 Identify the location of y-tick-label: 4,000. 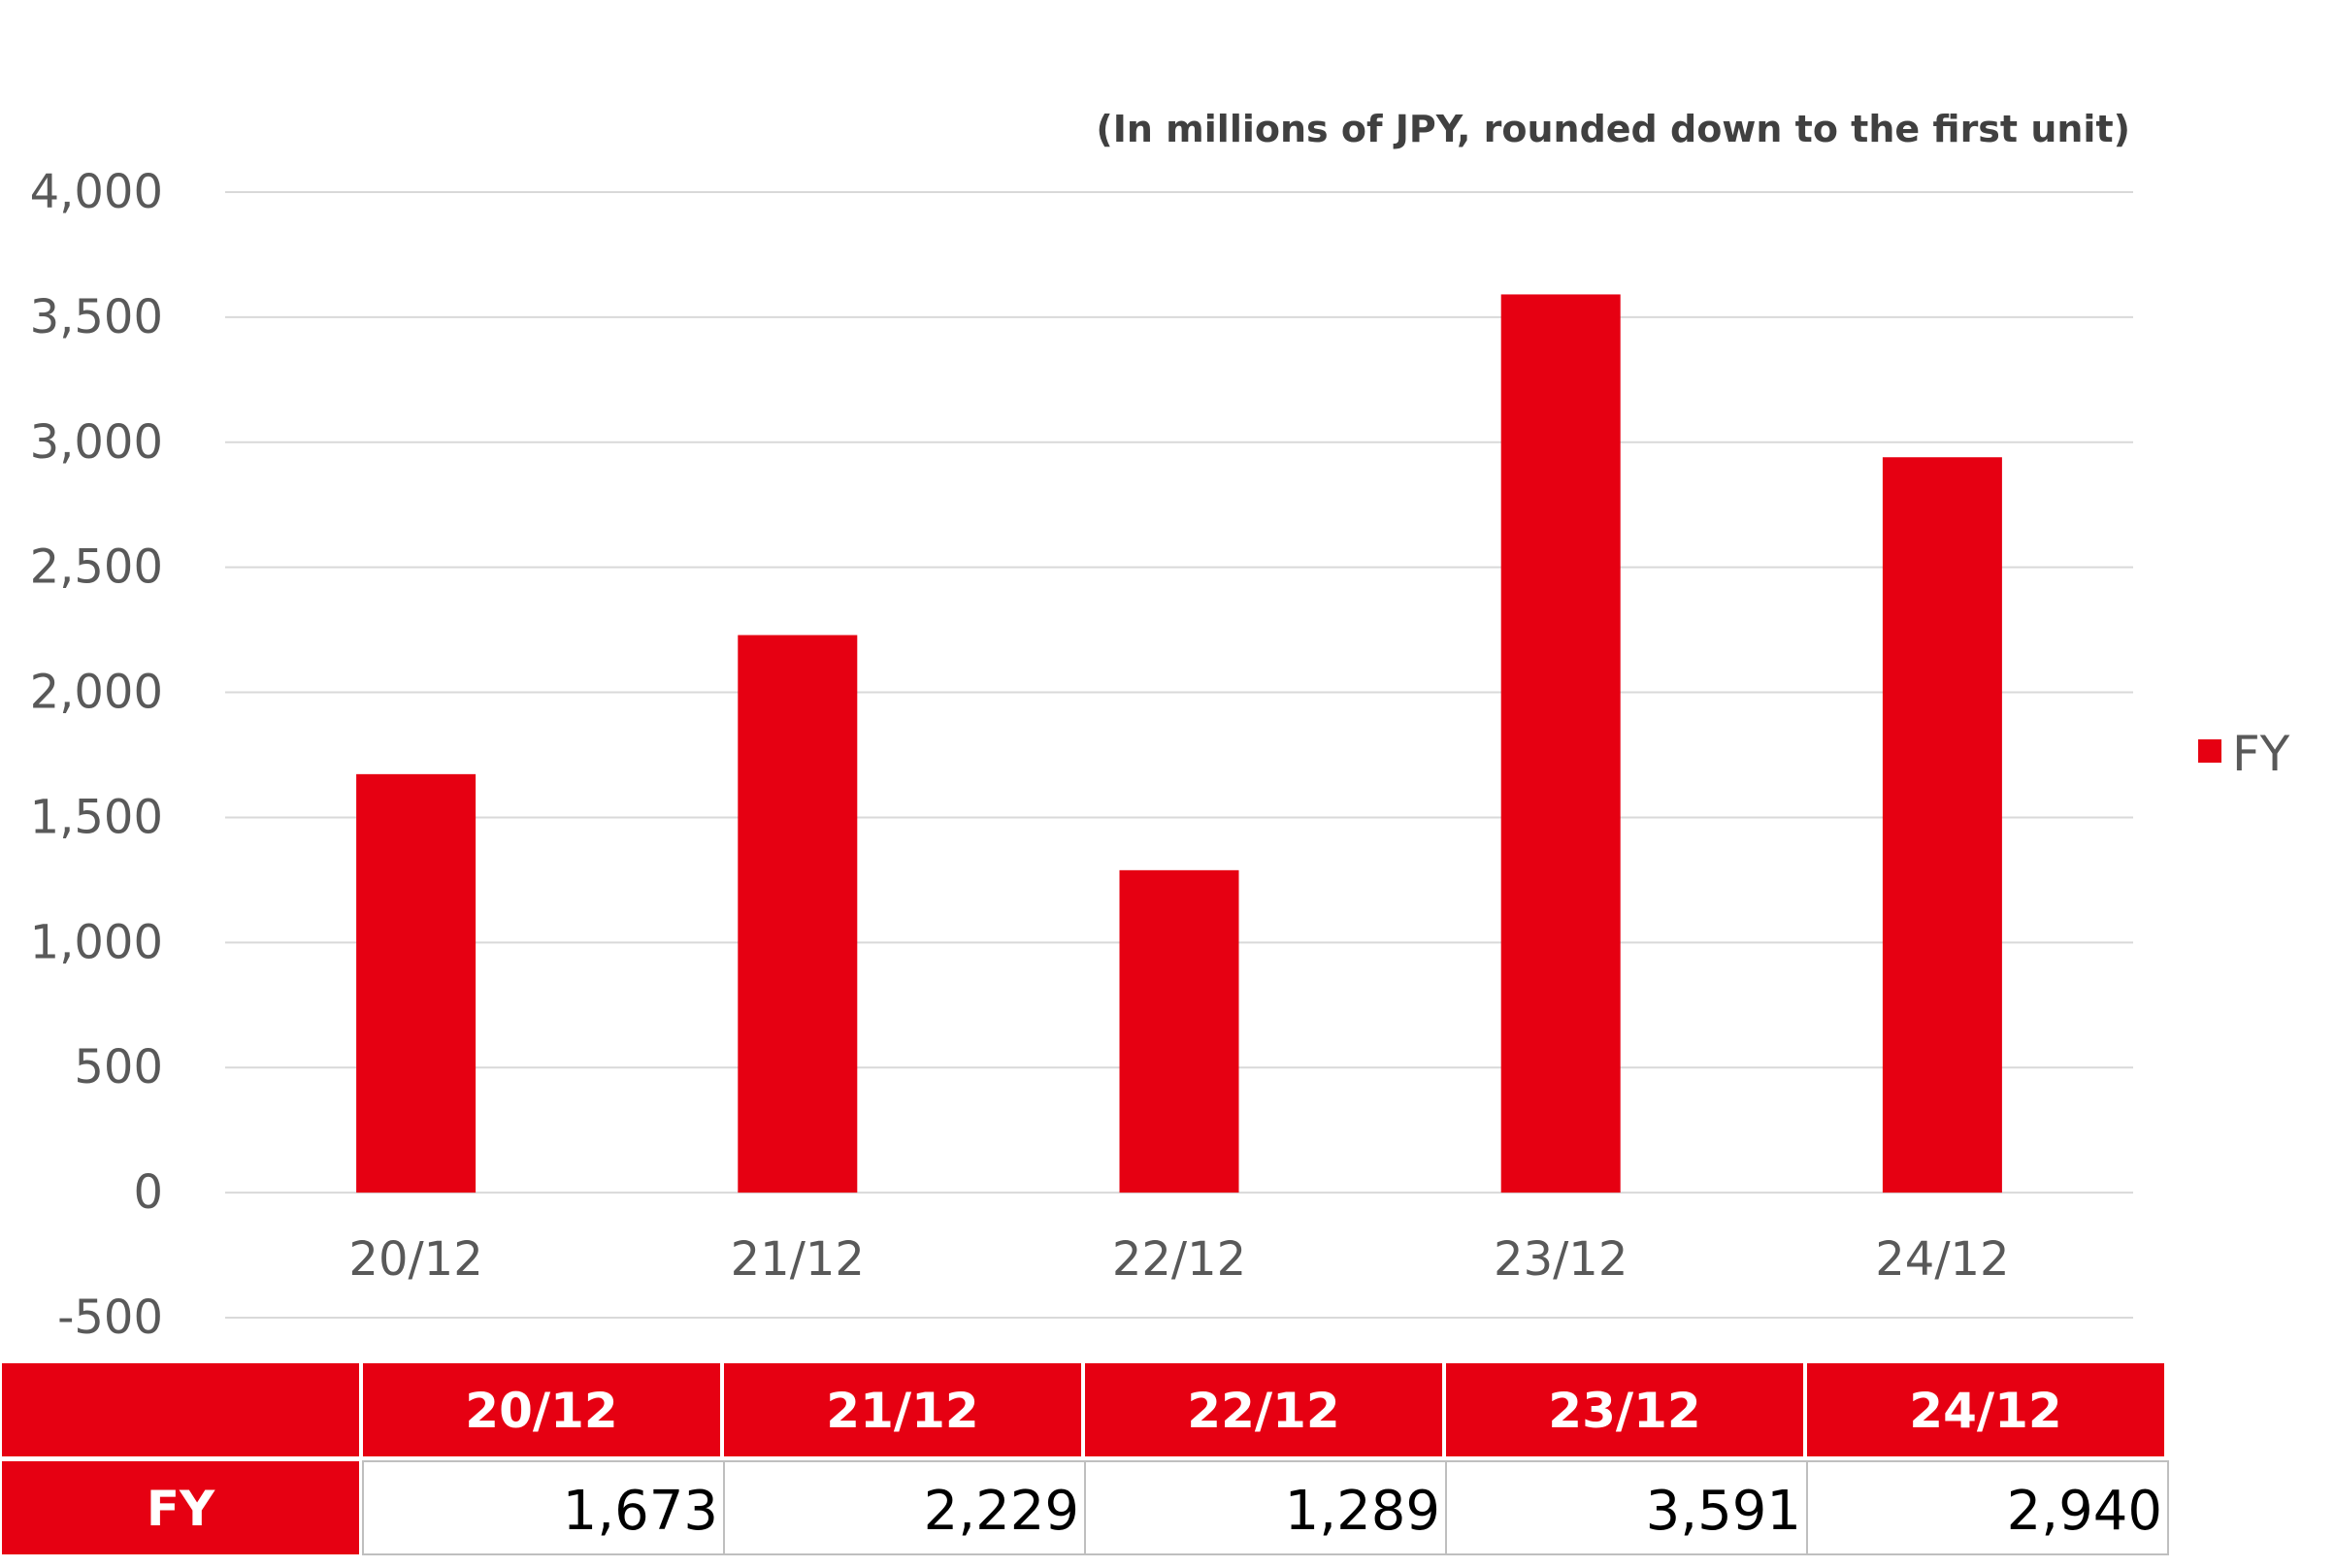
(96, 192).